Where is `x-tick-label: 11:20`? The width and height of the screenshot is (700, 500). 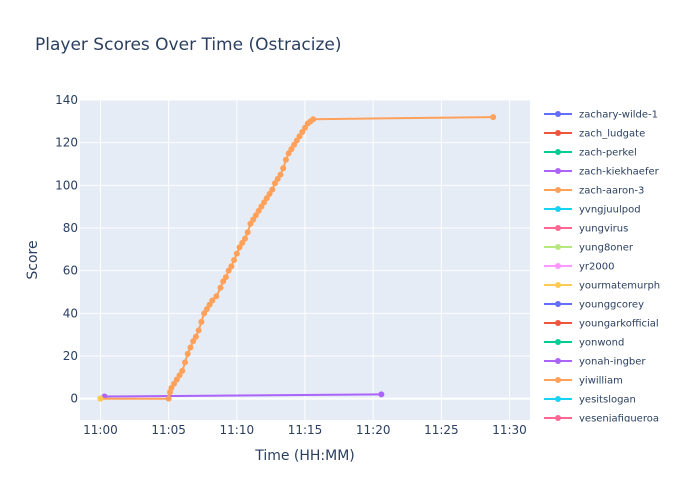
x-tick-label: 11:20 is located at coordinates (373, 430).